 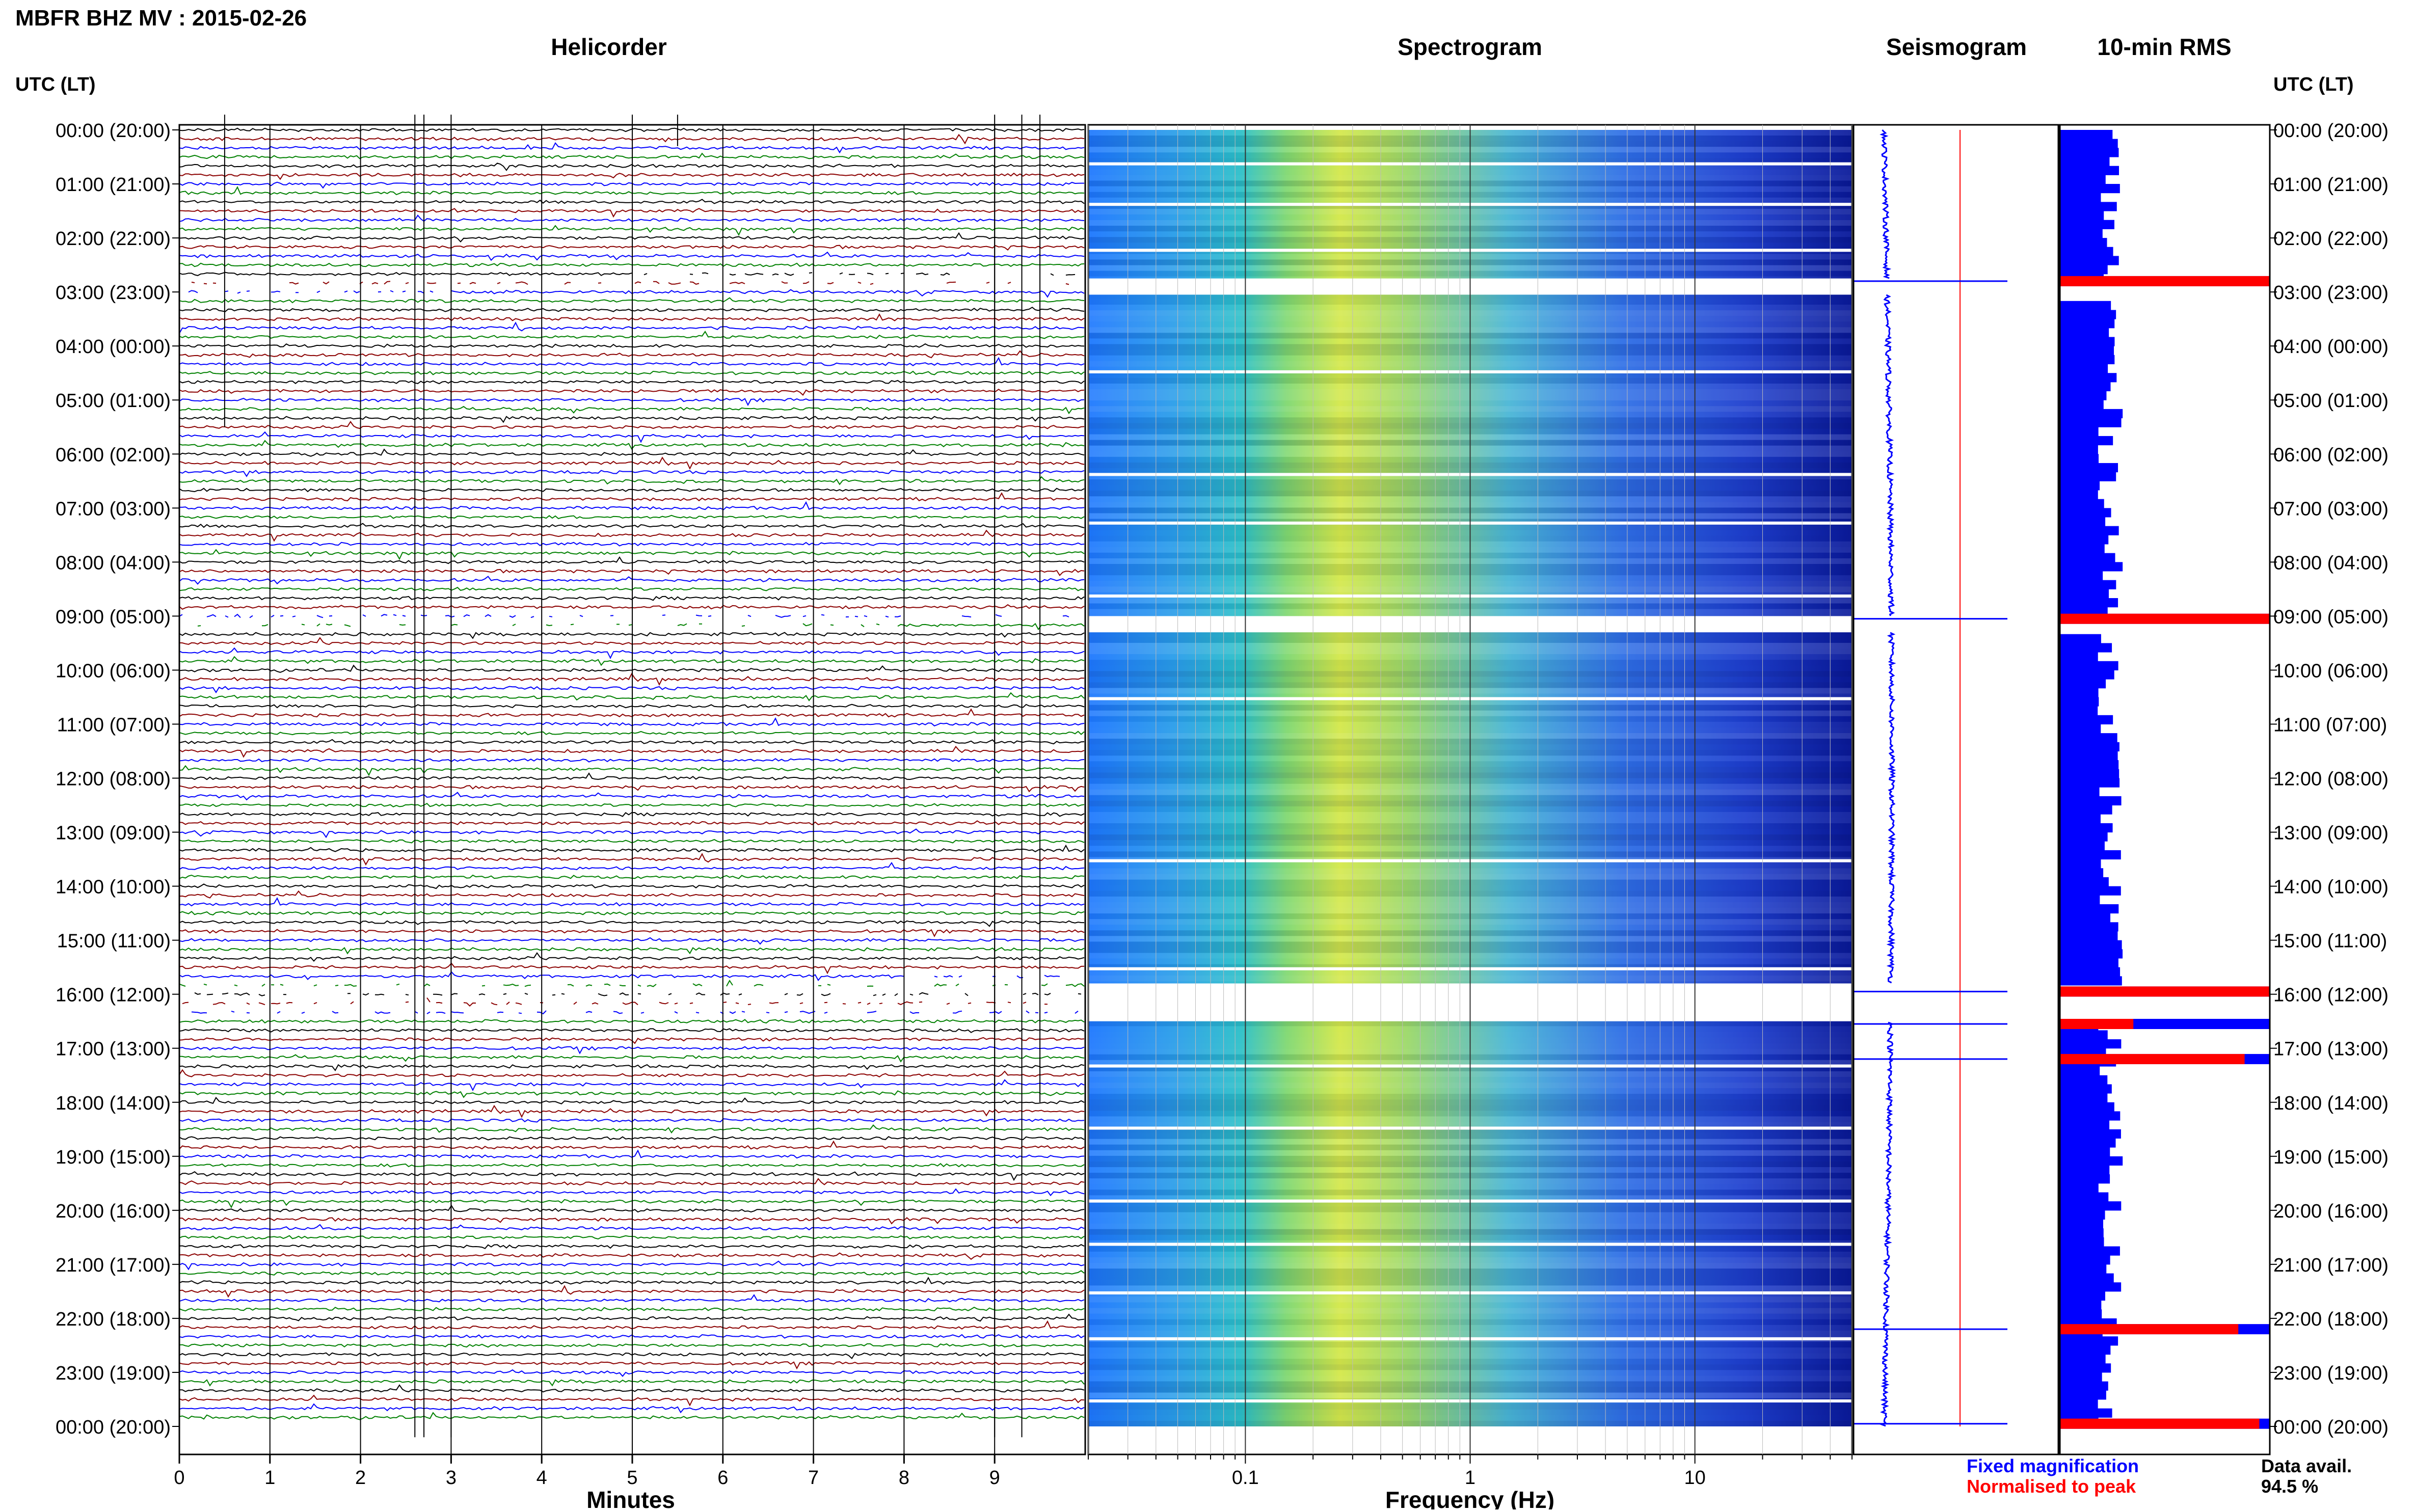 I want to click on time-label-right: 04:00 (00:00), so click(x=2331, y=347).